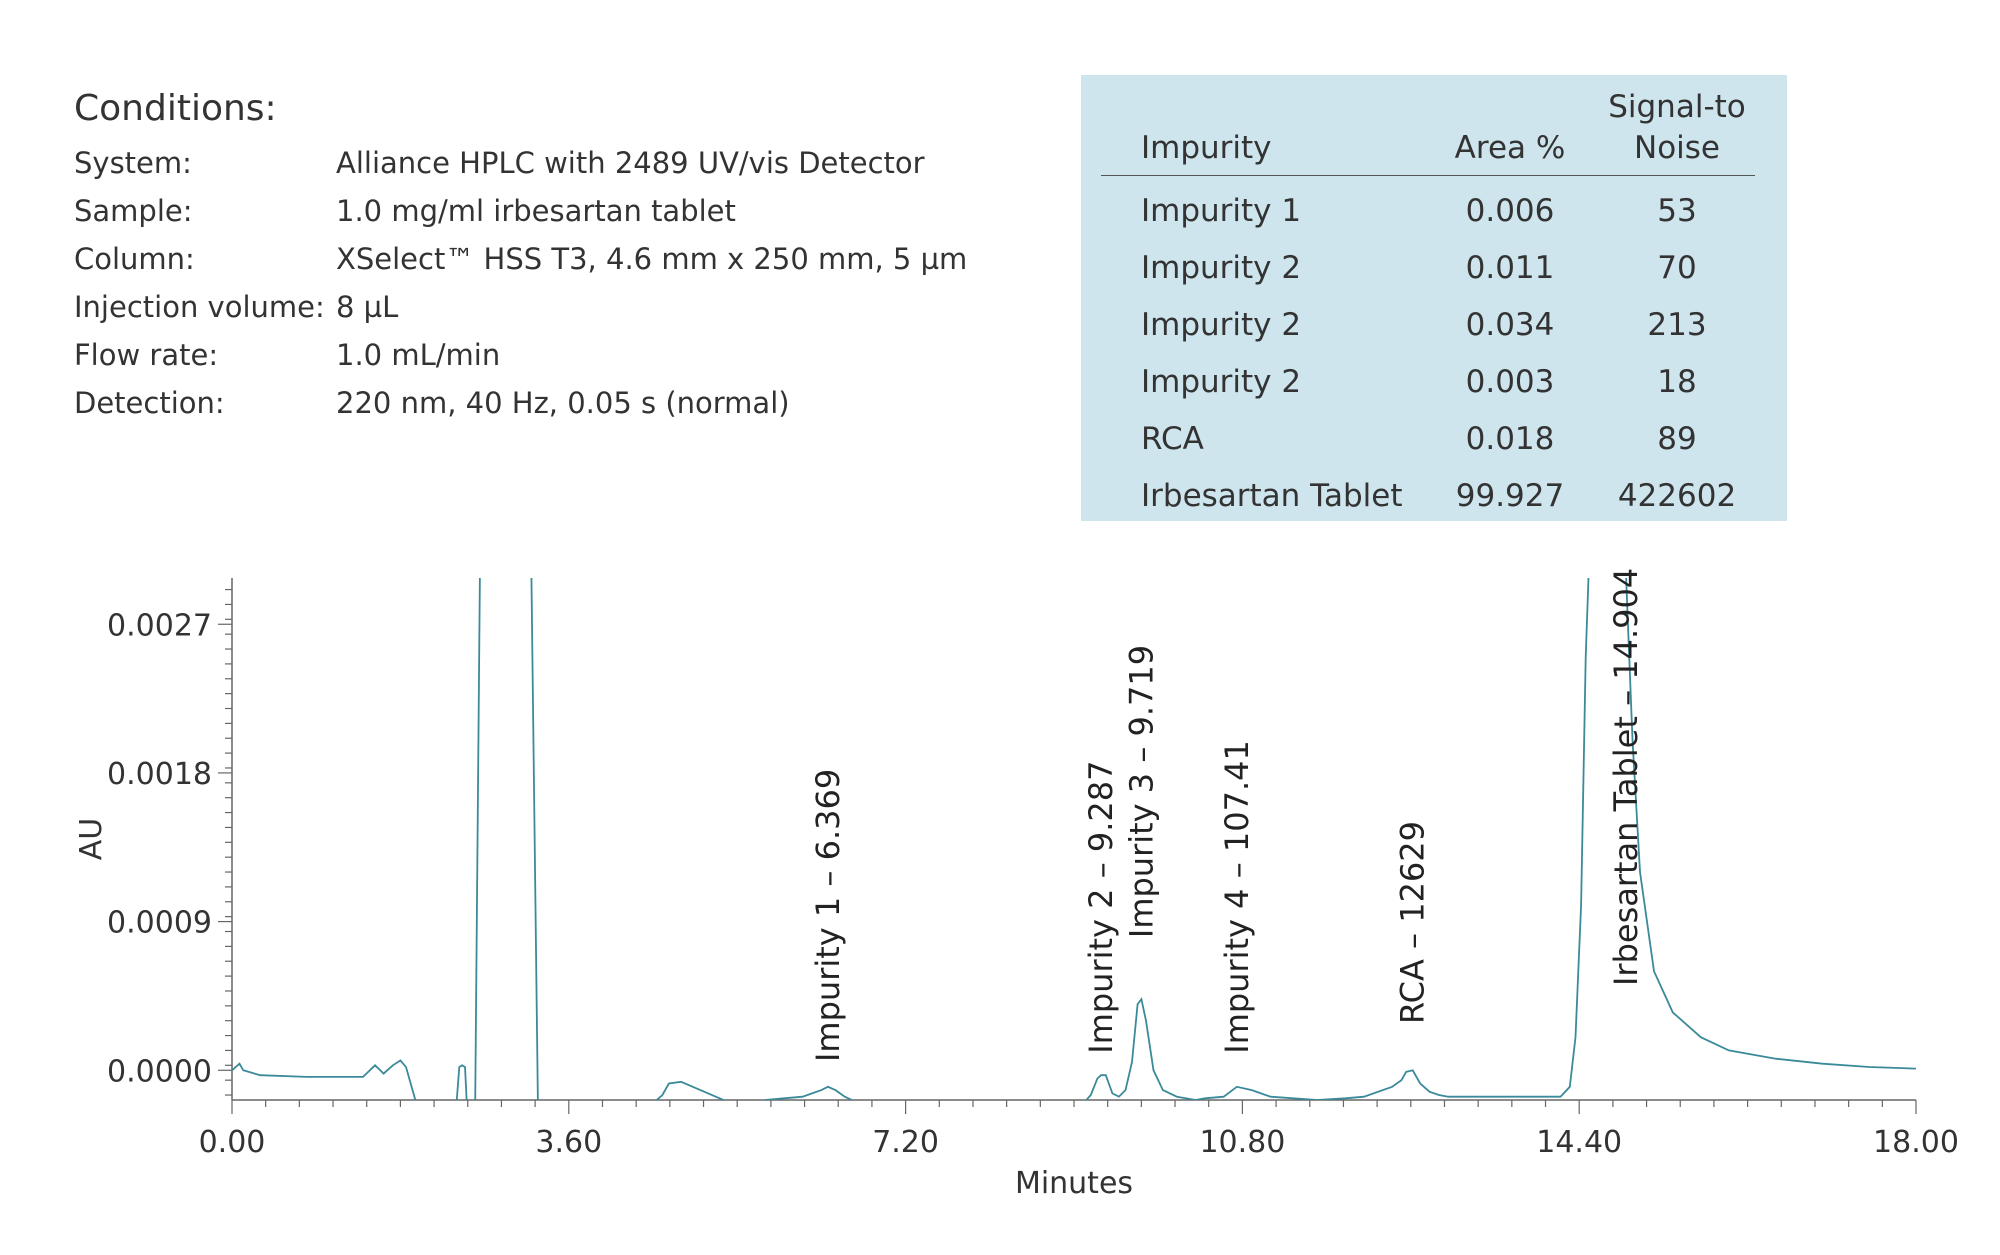  I want to click on x-tick-label: 10.80, so click(1242, 1142).